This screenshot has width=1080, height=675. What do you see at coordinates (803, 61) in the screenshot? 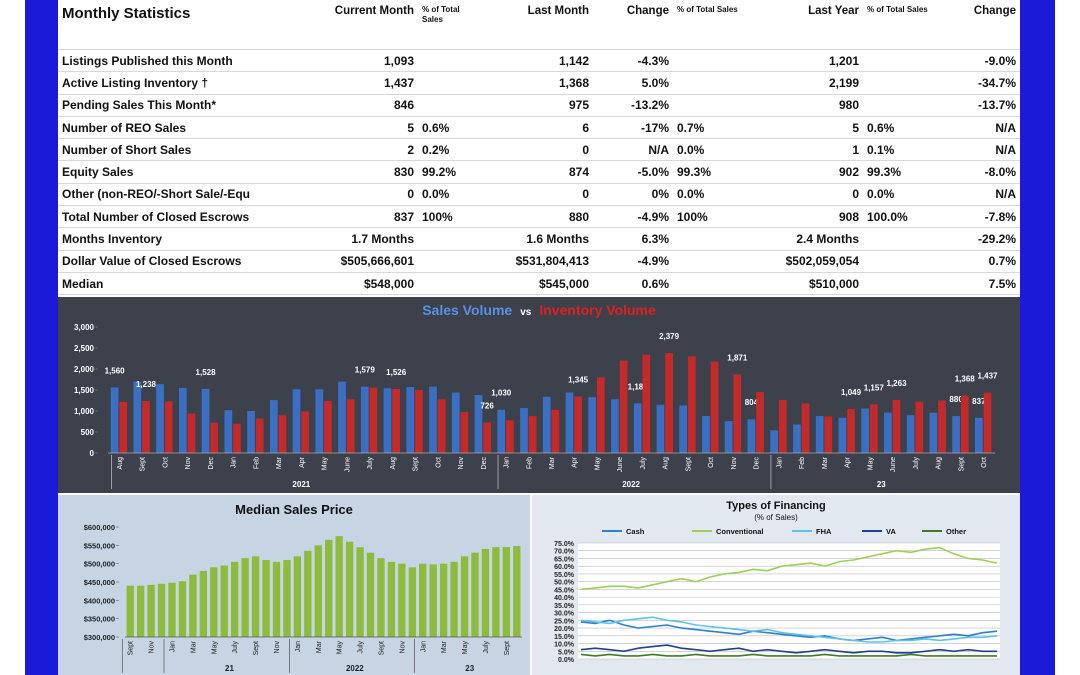
I see `cell: 1,201` at bounding box center [803, 61].